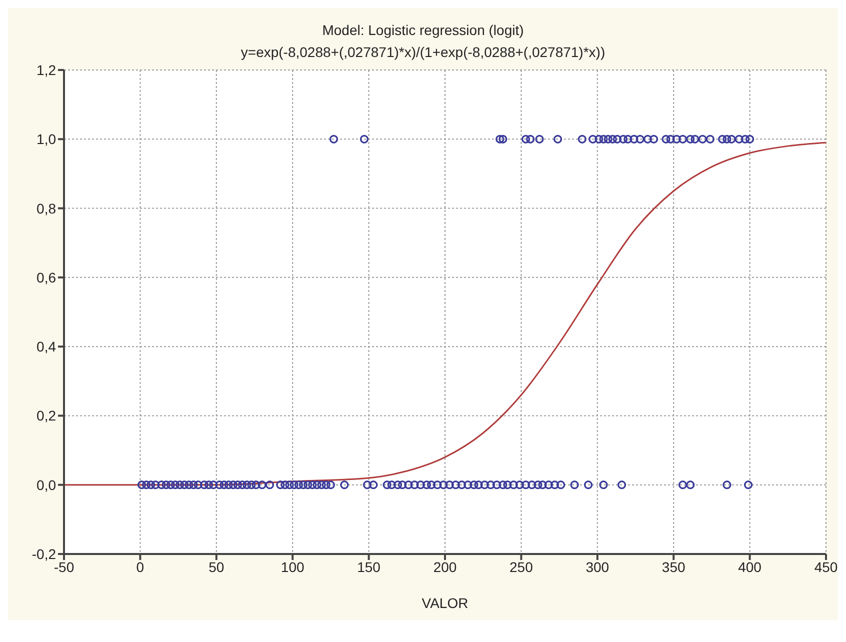  Describe the element at coordinates (423, 30) in the screenshot. I see `chart-title: Model: Logistic regression (logit)` at that location.